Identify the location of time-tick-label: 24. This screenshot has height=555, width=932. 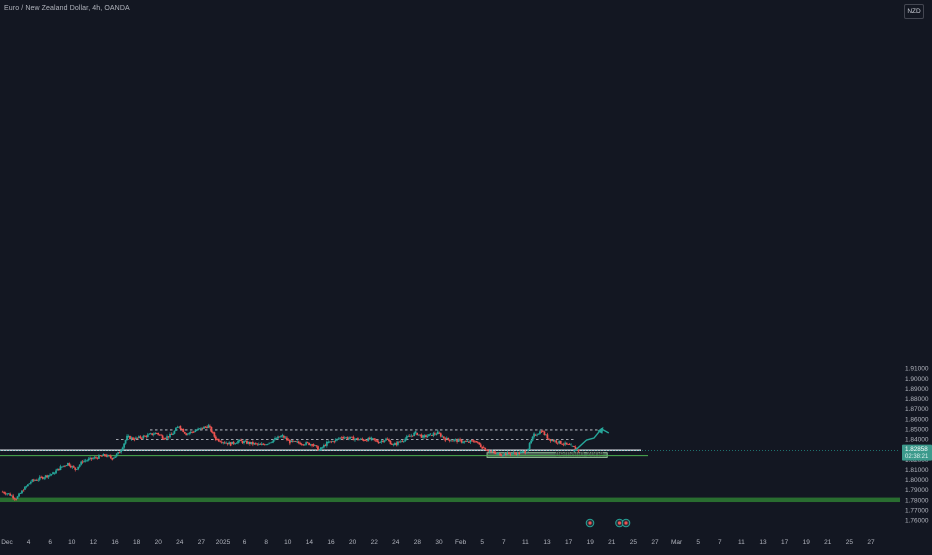
(180, 542).